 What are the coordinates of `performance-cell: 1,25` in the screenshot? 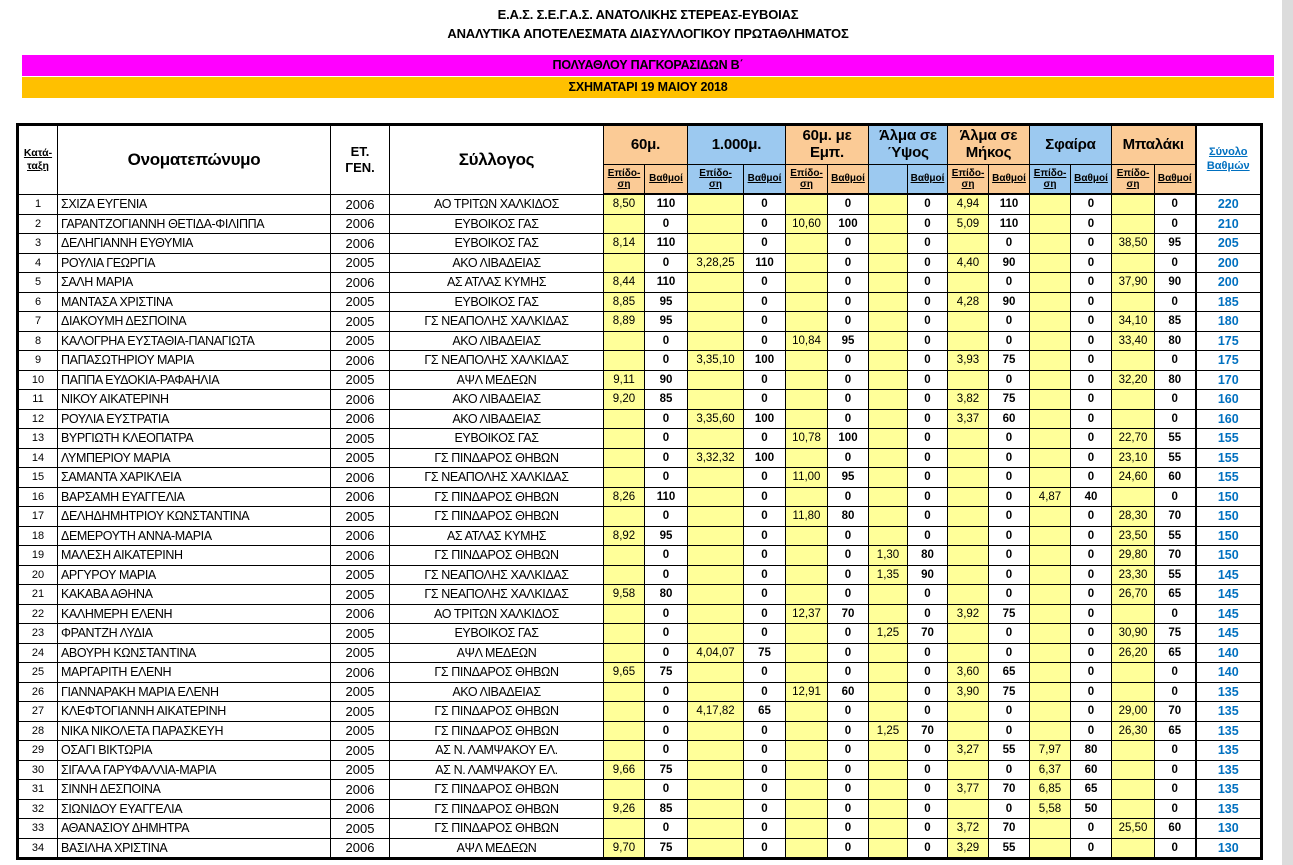 It's located at (888, 633).